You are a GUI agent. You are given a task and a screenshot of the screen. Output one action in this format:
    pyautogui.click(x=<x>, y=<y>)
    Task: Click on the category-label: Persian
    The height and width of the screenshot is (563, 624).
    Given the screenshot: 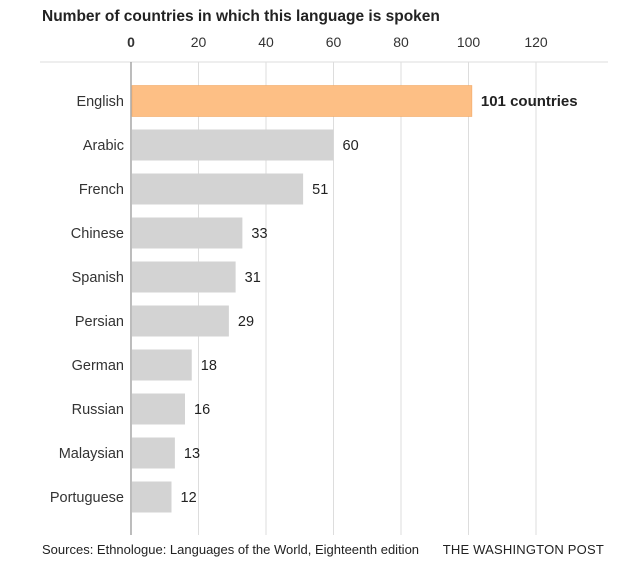 What is the action you would take?
    pyautogui.click(x=99, y=322)
    